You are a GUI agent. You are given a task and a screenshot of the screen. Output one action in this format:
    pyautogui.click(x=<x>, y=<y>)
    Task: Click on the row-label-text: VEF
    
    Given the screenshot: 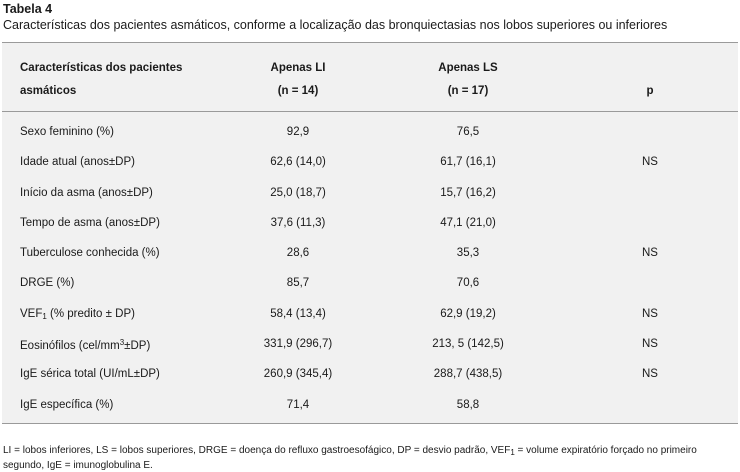 What is the action you would take?
    pyautogui.click(x=31, y=313)
    